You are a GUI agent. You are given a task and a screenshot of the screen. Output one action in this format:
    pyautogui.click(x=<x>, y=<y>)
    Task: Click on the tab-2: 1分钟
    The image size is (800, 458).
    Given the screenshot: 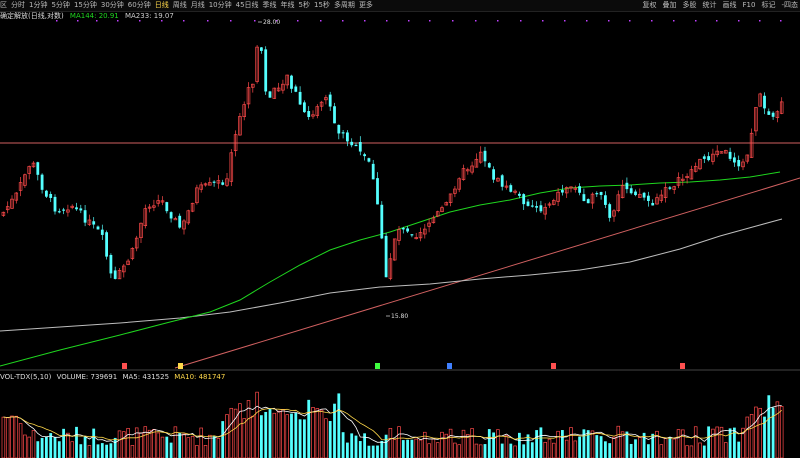 What is the action you would take?
    pyautogui.click(x=38, y=5)
    